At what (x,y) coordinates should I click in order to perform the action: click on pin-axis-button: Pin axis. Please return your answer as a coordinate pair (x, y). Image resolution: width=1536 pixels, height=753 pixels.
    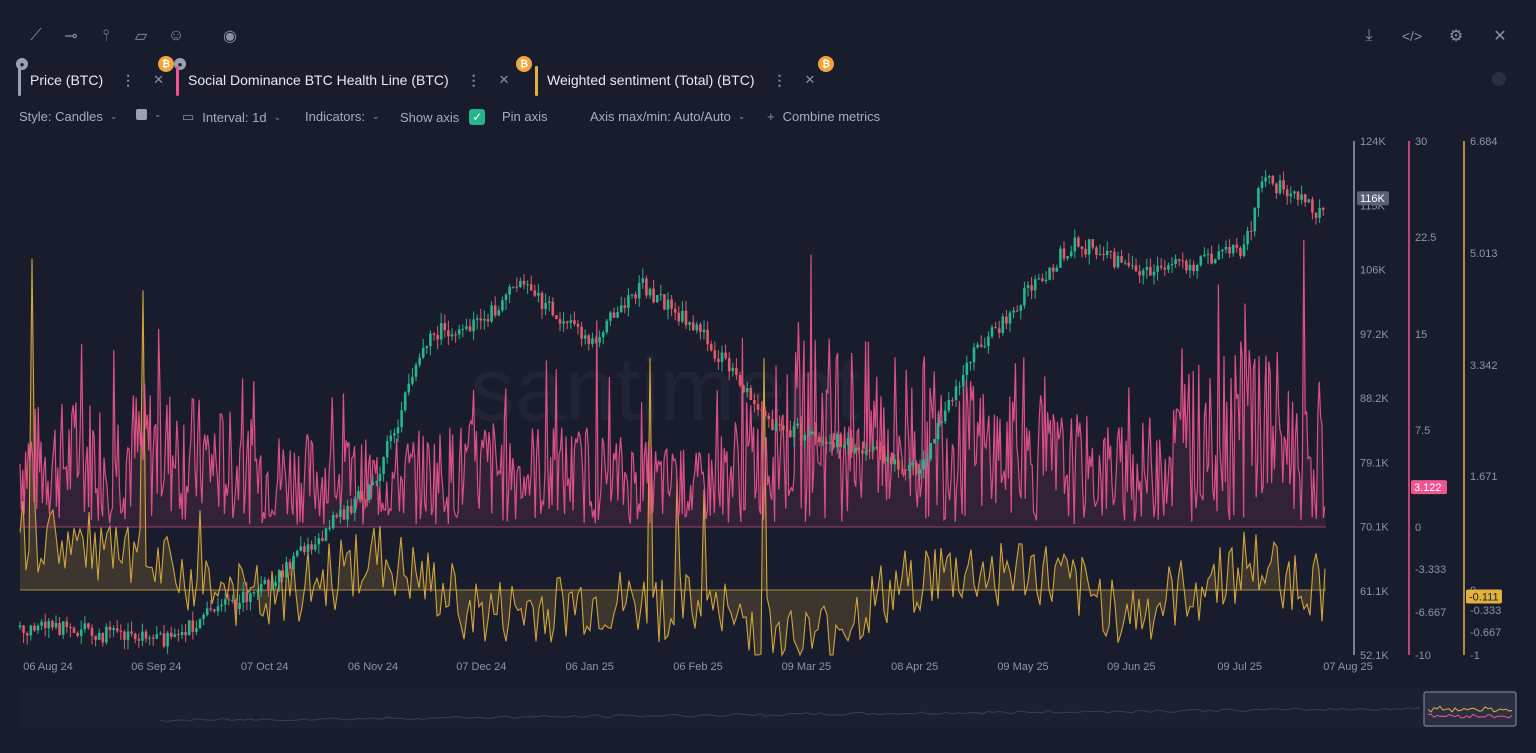
    Looking at the image, I should click on (525, 116).